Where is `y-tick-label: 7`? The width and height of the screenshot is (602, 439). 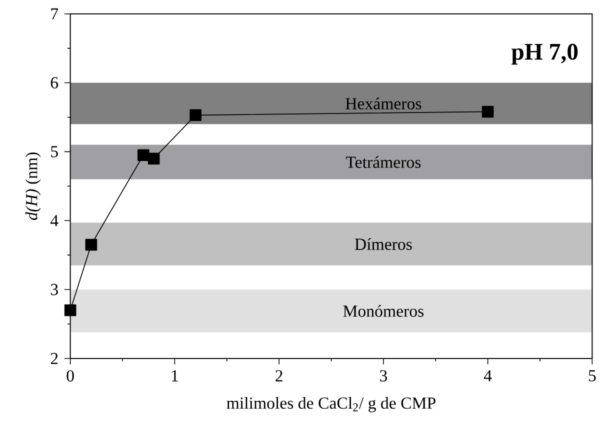 y-tick-label: 7 is located at coordinates (54, 14).